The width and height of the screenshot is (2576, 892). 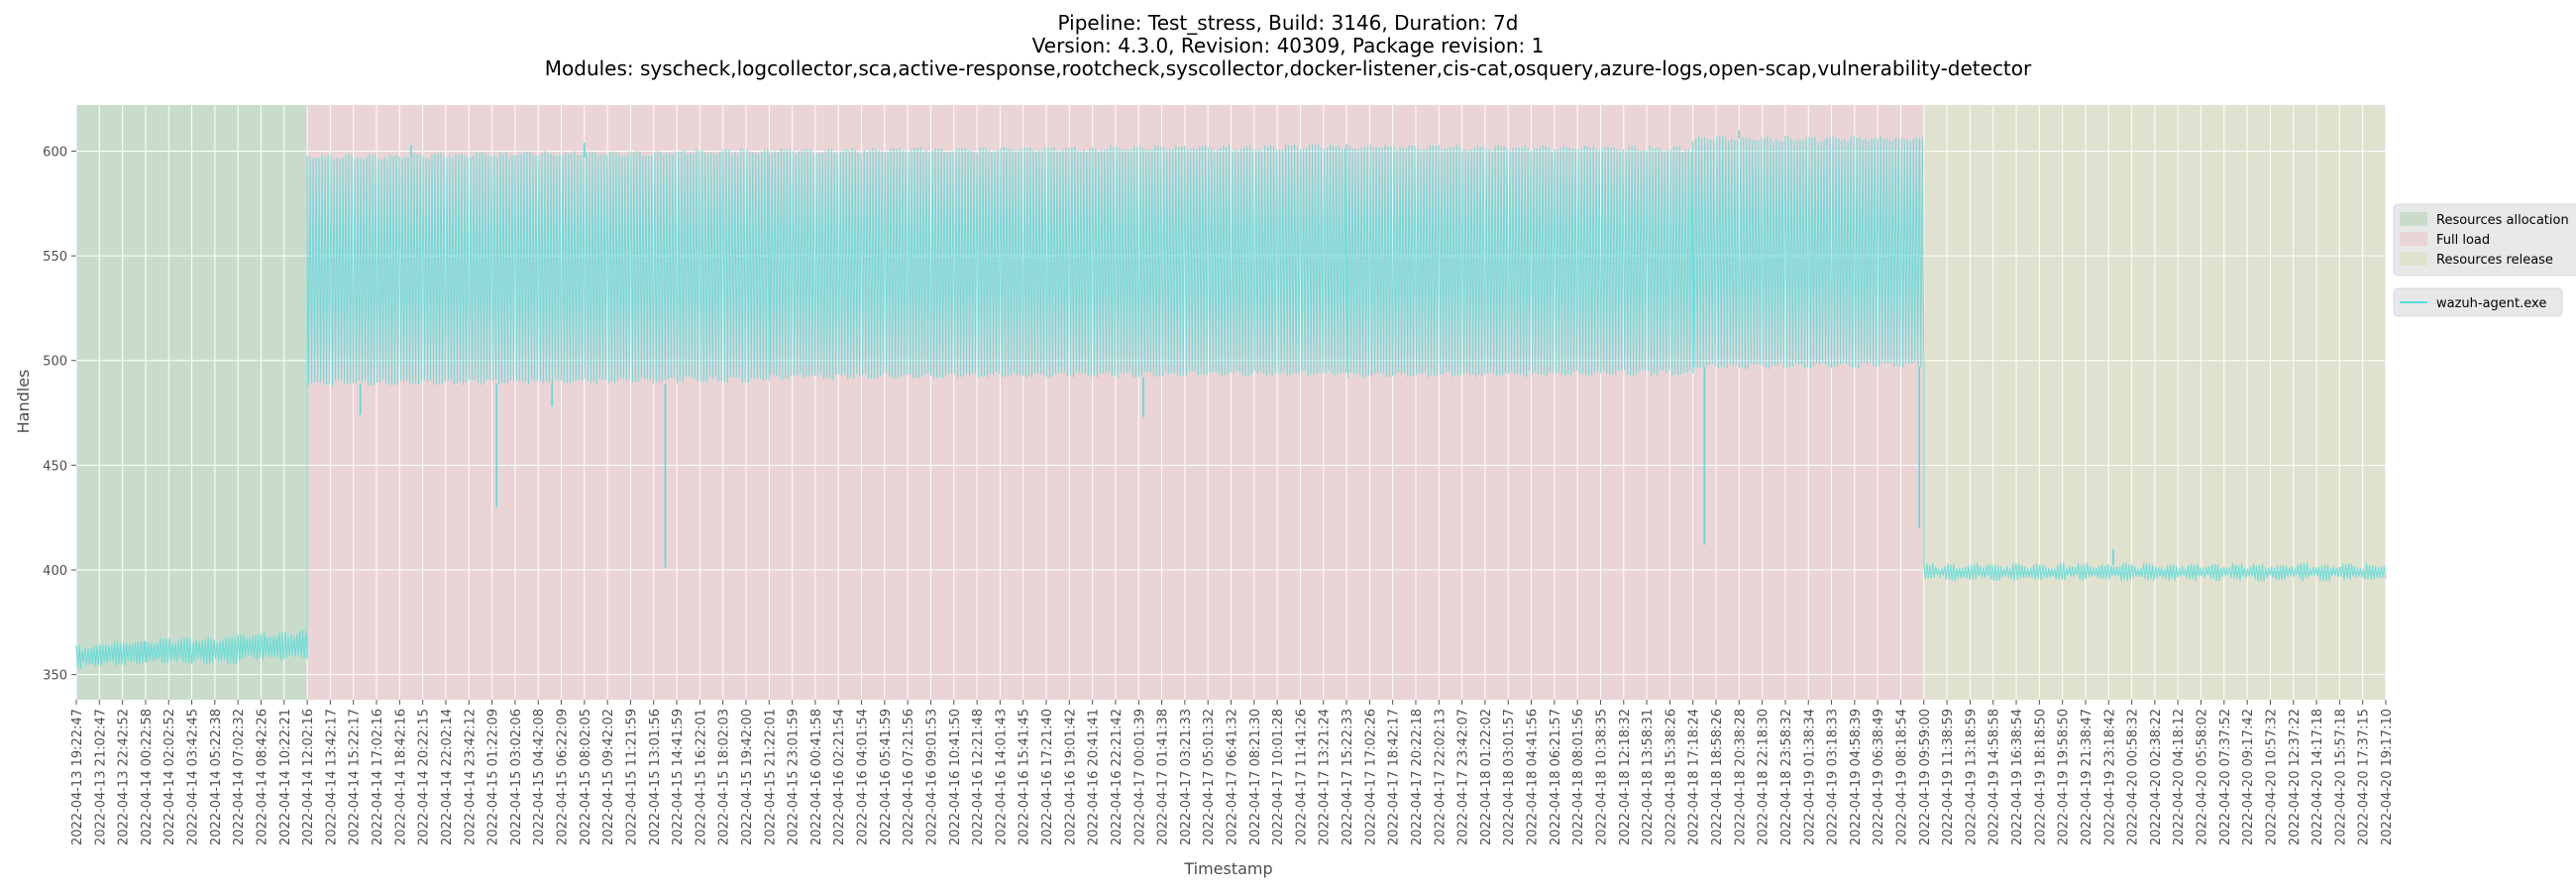 What do you see at coordinates (978, 777) in the screenshot?
I see `x-tick-label: 2022-04-16 12:21:48` at bounding box center [978, 777].